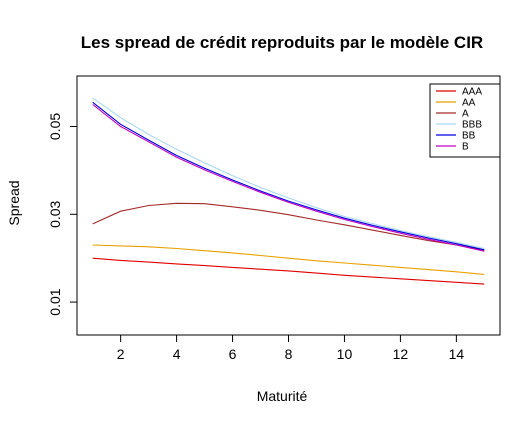 The height and width of the screenshot is (425, 527). What do you see at coordinates (401, 354) in the screenshot?
I see `x-tick-label: 12` at bounding box center [401, 354].